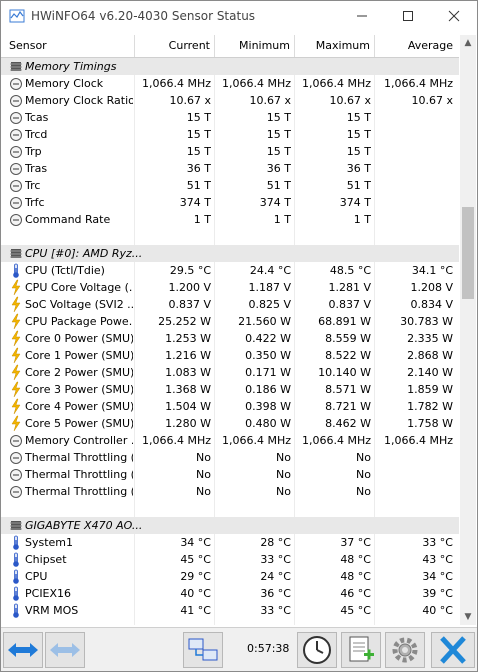  I want to click on network-button, so click(203, 650).